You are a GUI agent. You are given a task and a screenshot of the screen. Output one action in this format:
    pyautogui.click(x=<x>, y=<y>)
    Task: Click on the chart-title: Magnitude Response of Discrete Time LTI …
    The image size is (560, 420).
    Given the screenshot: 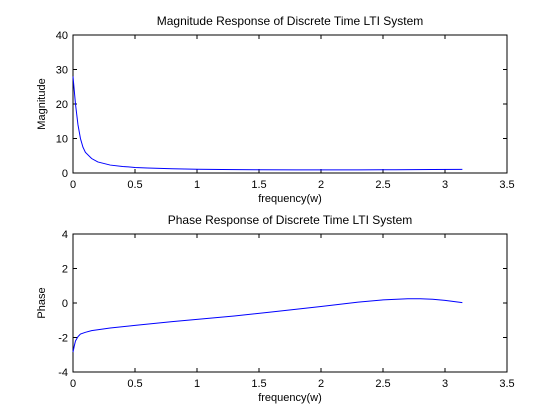 What is the action you would take?
    pyautogui.click(x=290, y=21)
    